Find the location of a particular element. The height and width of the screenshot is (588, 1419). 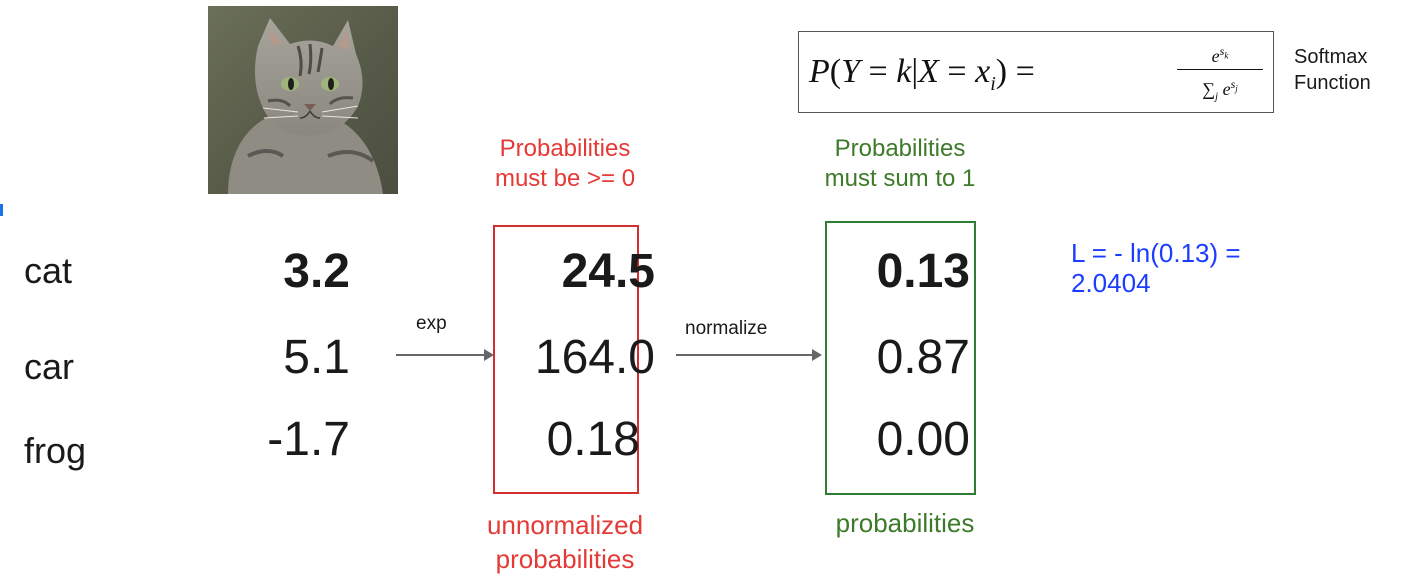

class-label-car: car is located at coordinates (49, 366).